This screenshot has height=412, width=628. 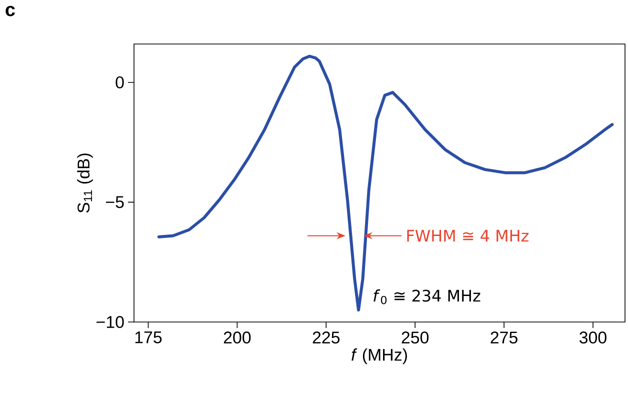 What do you see at coordinates (379, 356) in the screenshot?
I see `x-axis-title: f (MHz)` at bounding box center [379, 356].